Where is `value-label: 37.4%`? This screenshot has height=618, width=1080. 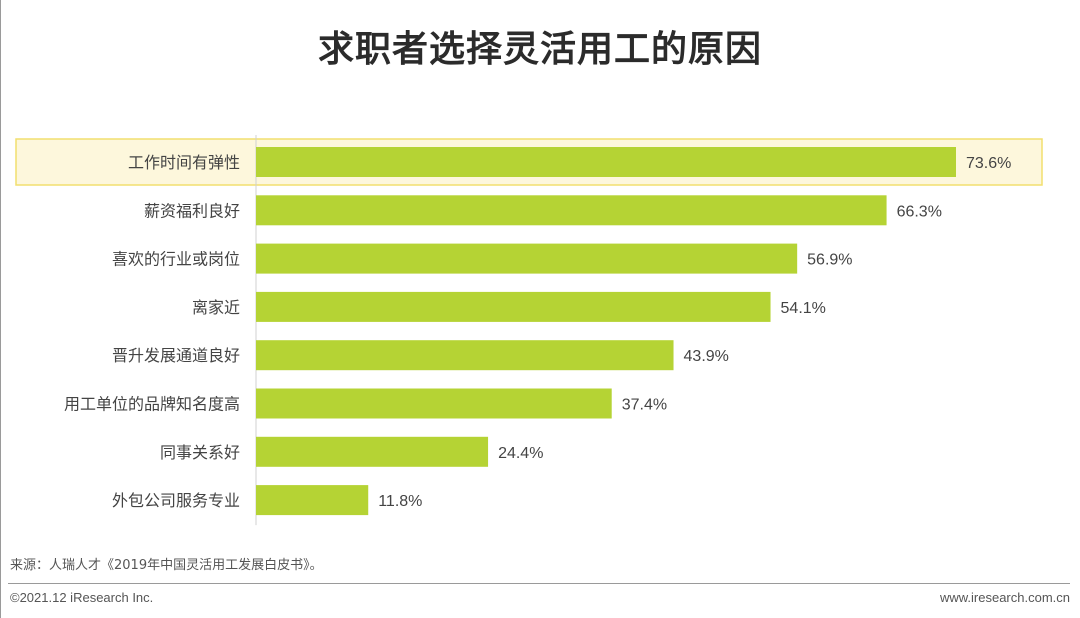 value-label: 37.4% is located at coordinates (644, 405).